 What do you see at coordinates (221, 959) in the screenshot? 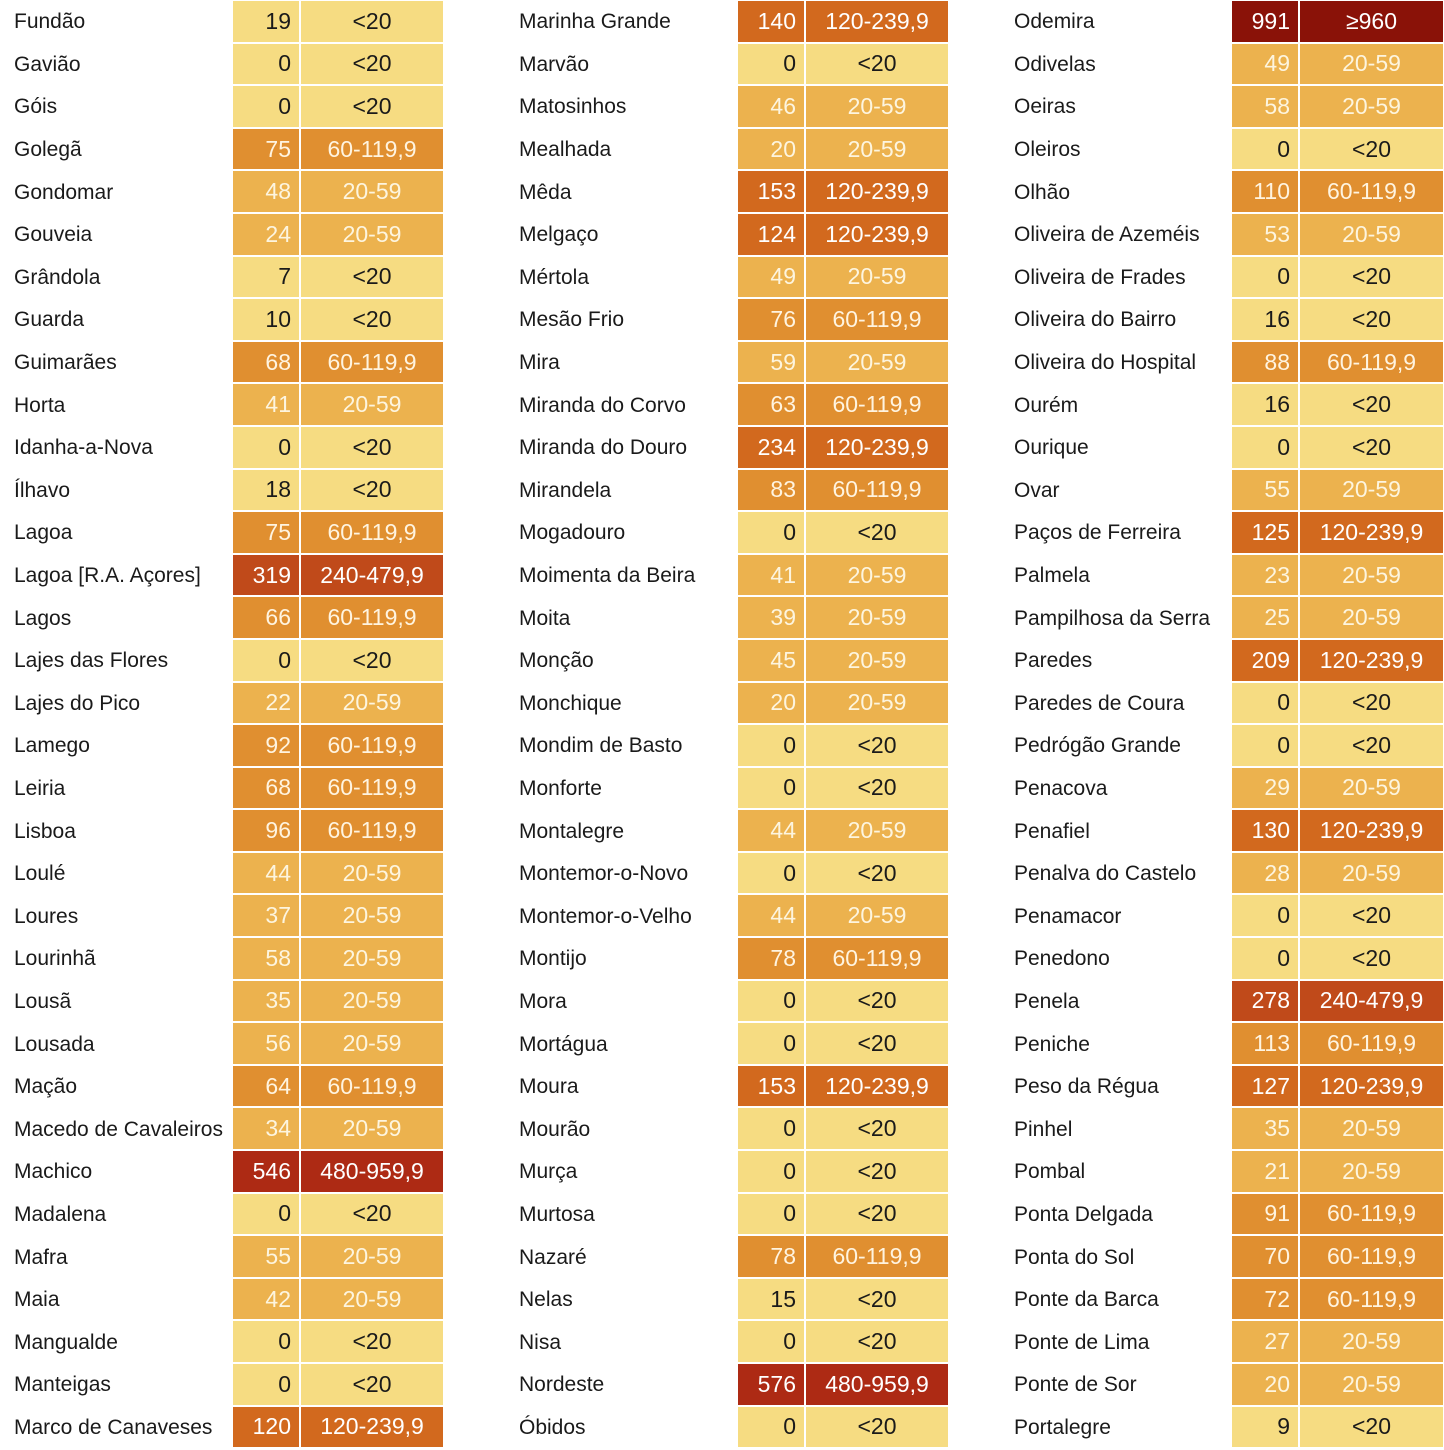
I see `table-row: Lourinhã 58 20-59` at bounding box center [221, 959].